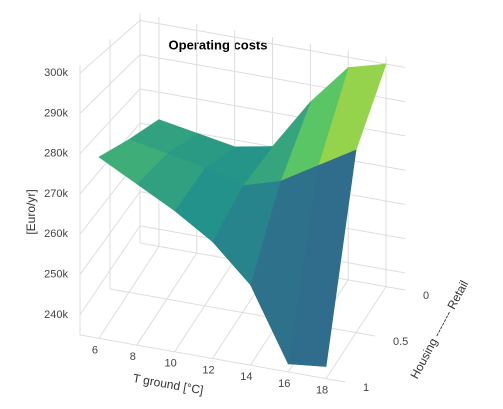 The height and width of the screenshot is (409, 503). I want to click on y-tick-label: 0.5, so click(400, 342).